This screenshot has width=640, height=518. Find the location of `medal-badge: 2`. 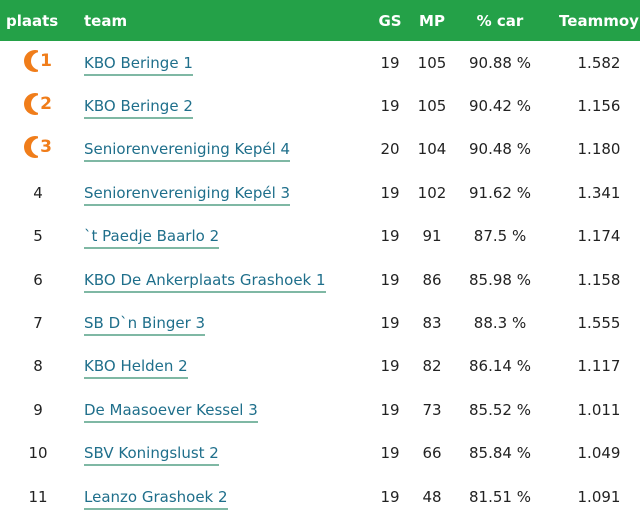

medal-badge: 2 is located at coordinates (38, 104).